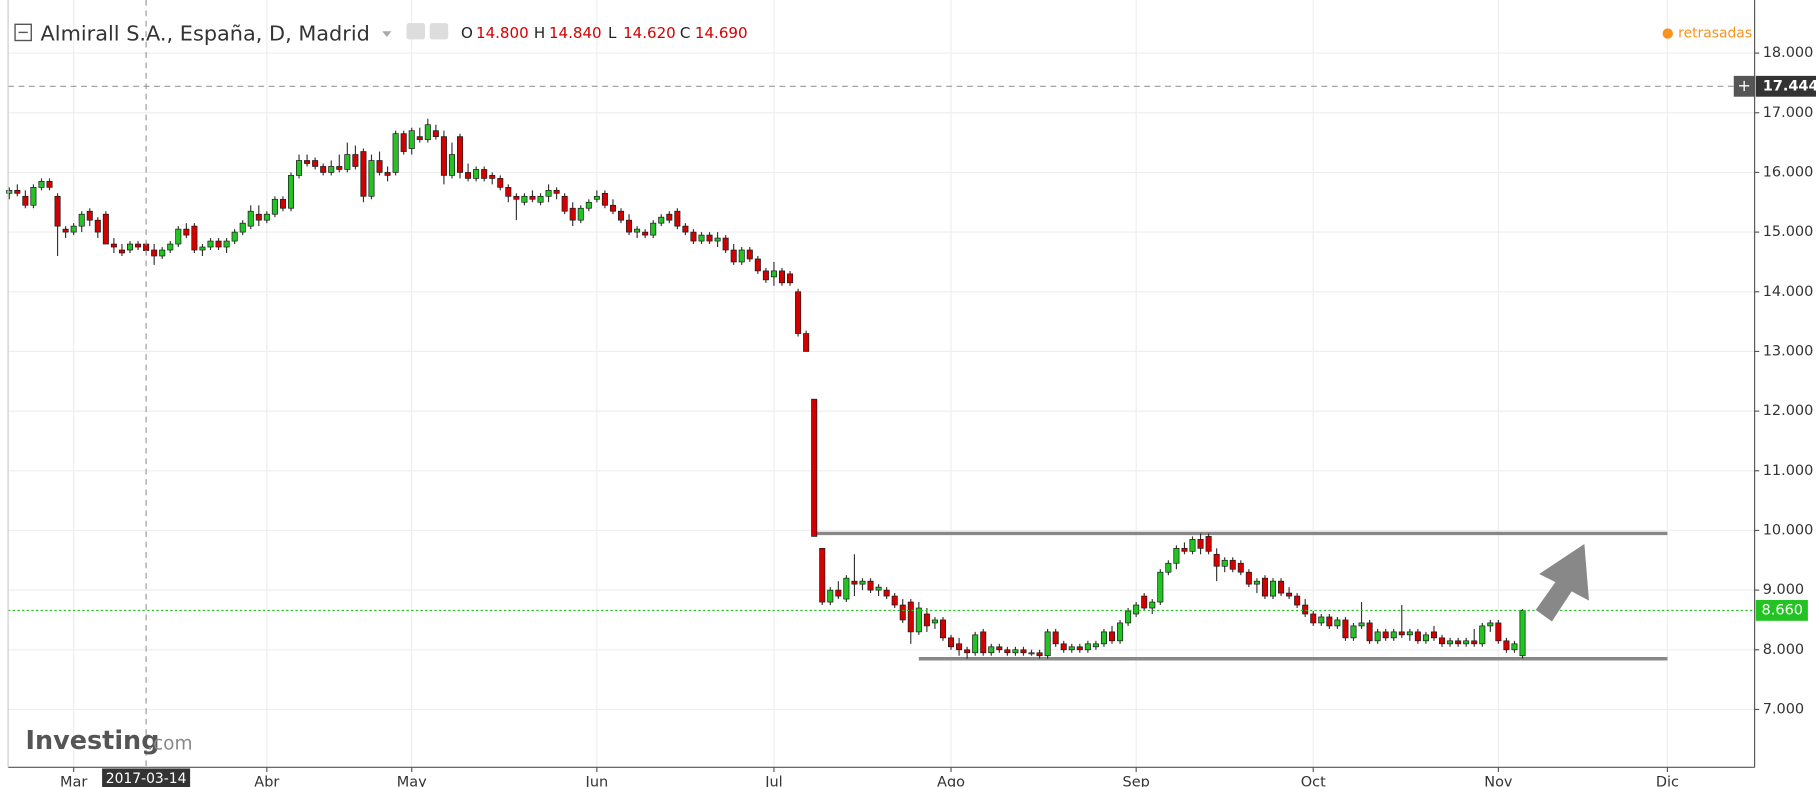 The height and width of the screenshot is (787, 1816). I want to click on x-tick-label: Mar, so click(73, 780).